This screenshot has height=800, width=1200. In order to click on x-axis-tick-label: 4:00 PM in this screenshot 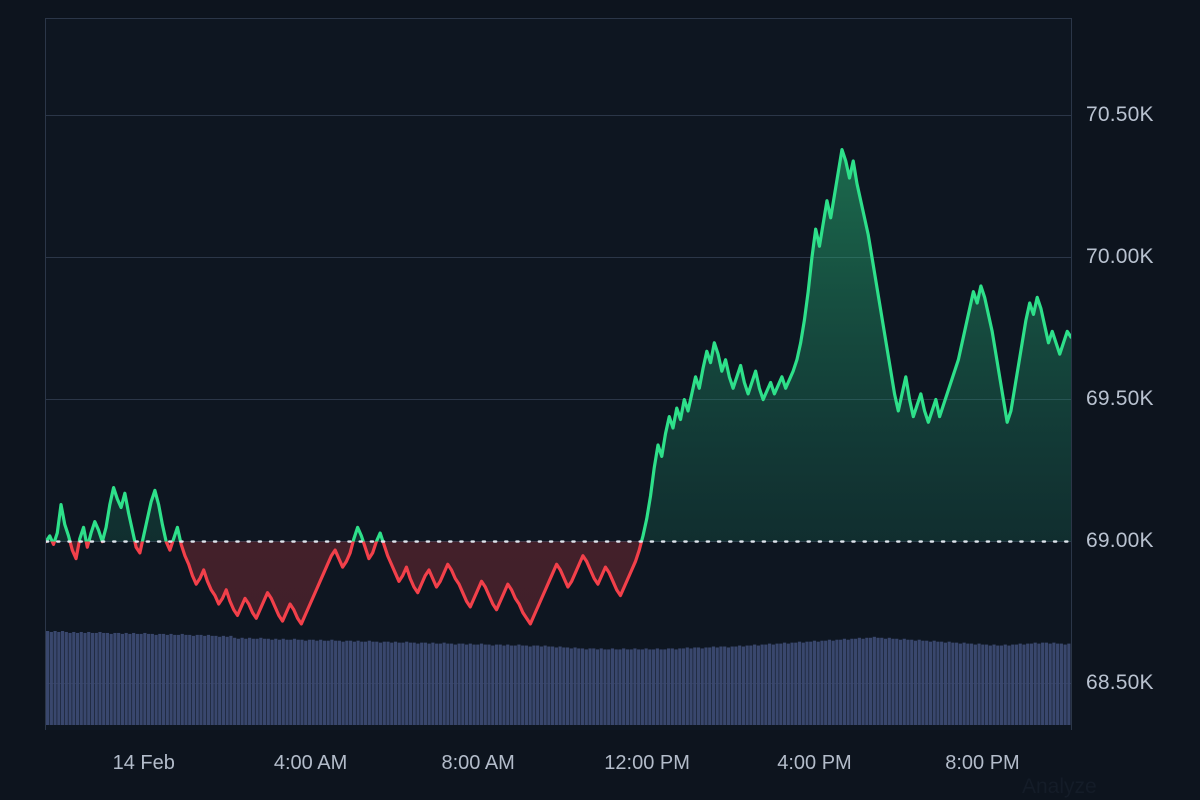, I will do `click(814, 763)`.